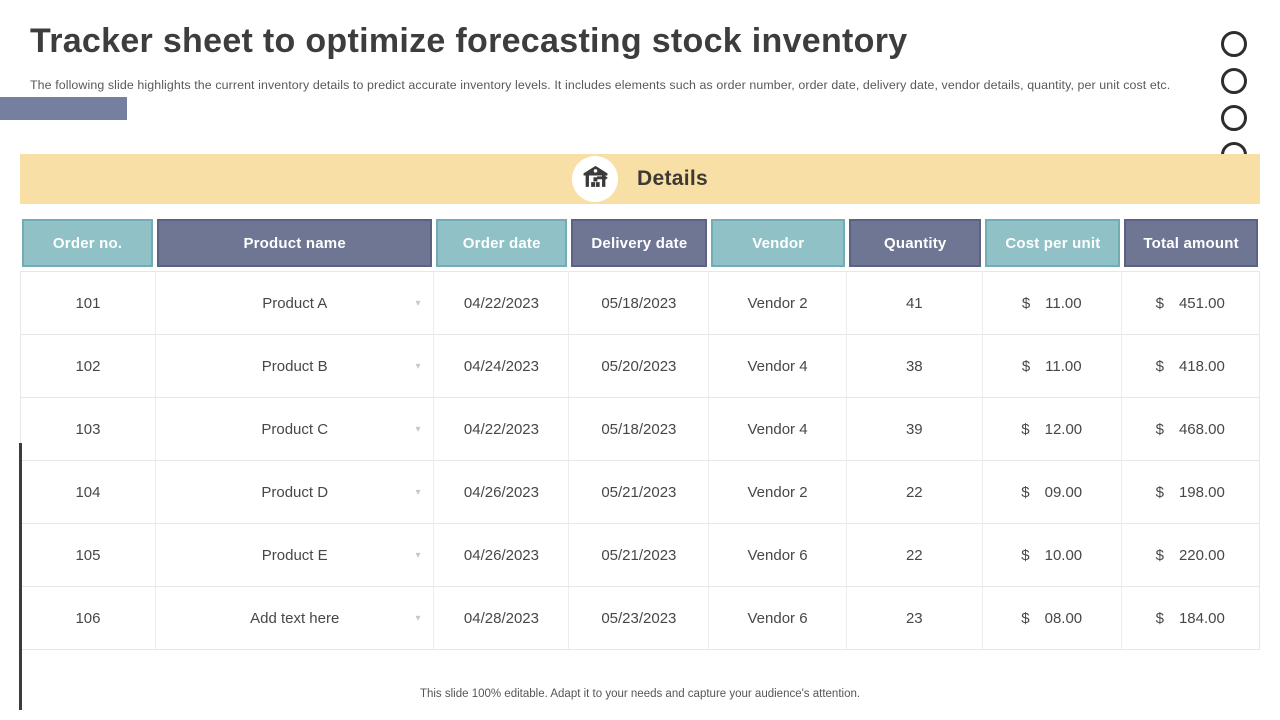 The height and width of the screenshot is (720, 1280). What do you see at coordinates (1052, 243) in the screenshot?
I see `column-header-cost-per-unit: Cost per unit` at bounding box center [1052, 243].